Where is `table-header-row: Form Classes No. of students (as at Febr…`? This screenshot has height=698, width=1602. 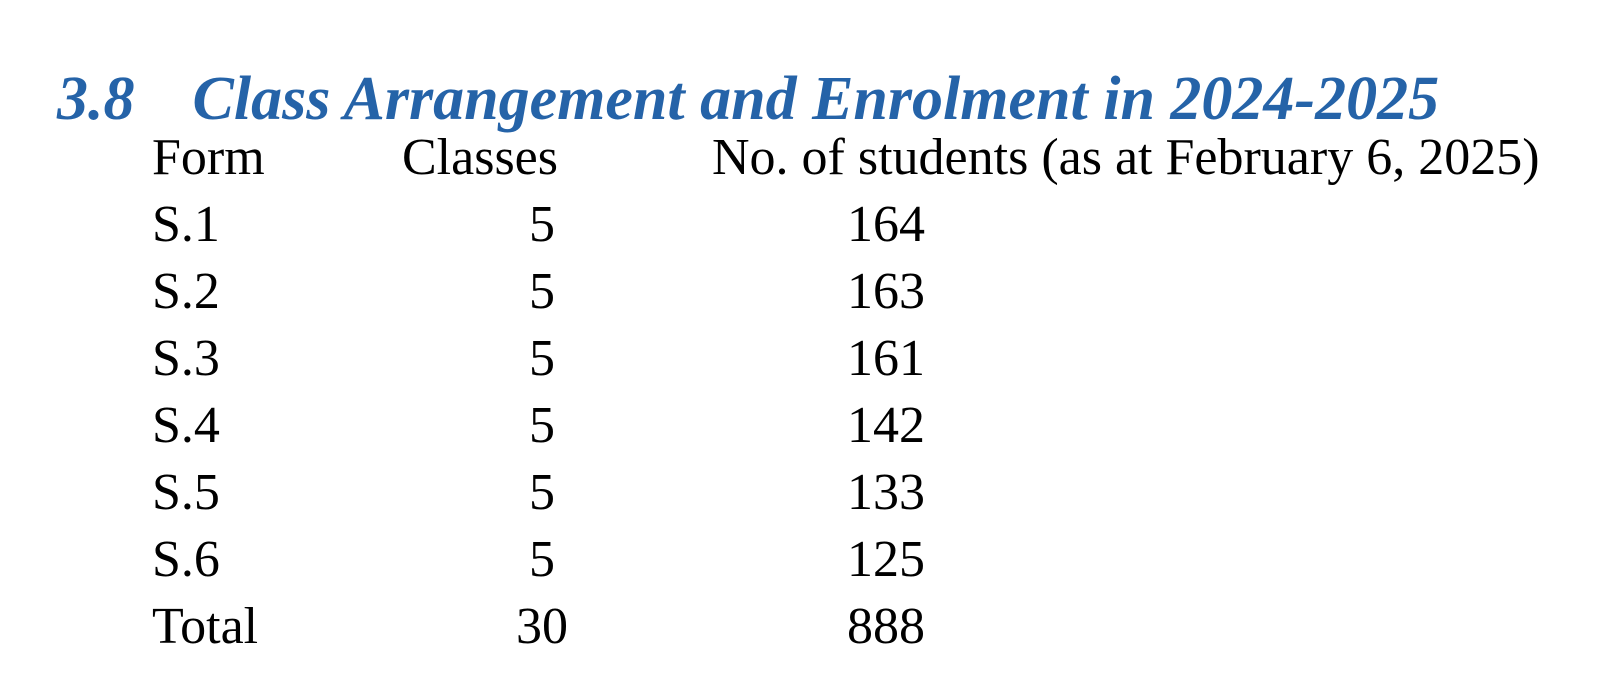
table-header-row: Form Classes No. of students (as at Febr… is located at coordinates (846, 157).